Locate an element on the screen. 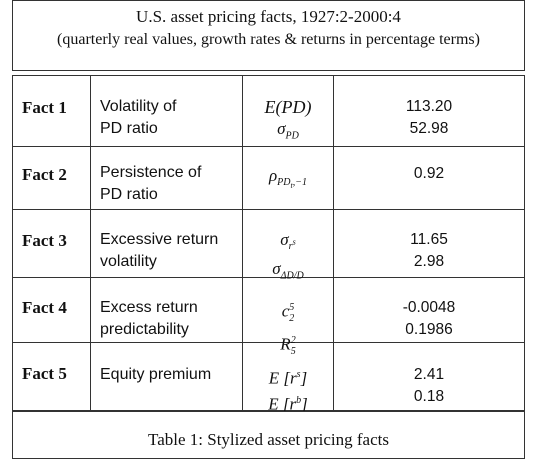 The height and width of the screenshot is (461, 533). fact-description: Volatility of PD ratio is located at coordinates (138, 118).